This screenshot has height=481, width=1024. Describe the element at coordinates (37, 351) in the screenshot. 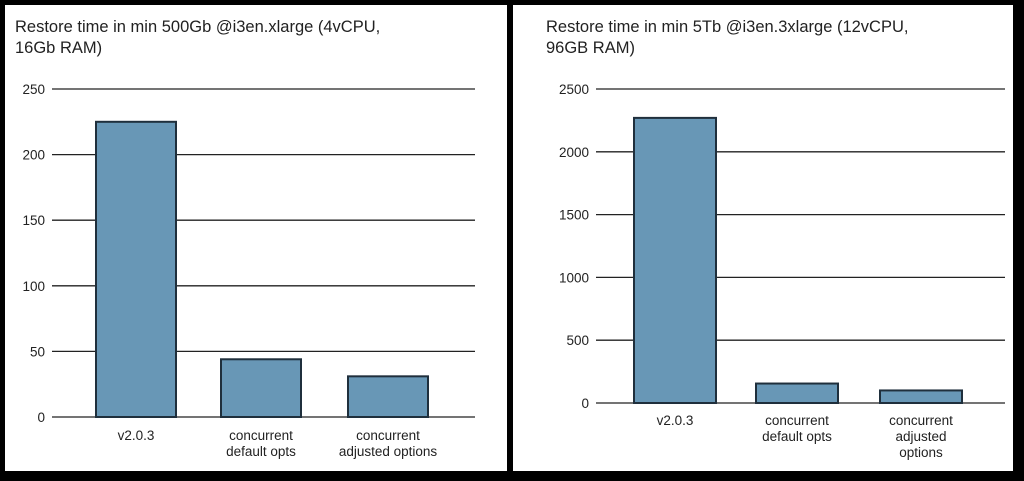

I see `left-y-tick-label: 50` at that location.